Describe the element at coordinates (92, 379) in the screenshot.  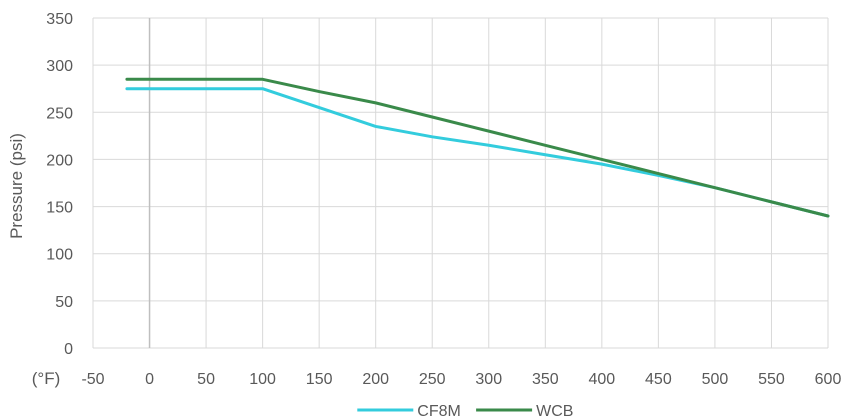
I see `x-tick-label: -50` at that location.